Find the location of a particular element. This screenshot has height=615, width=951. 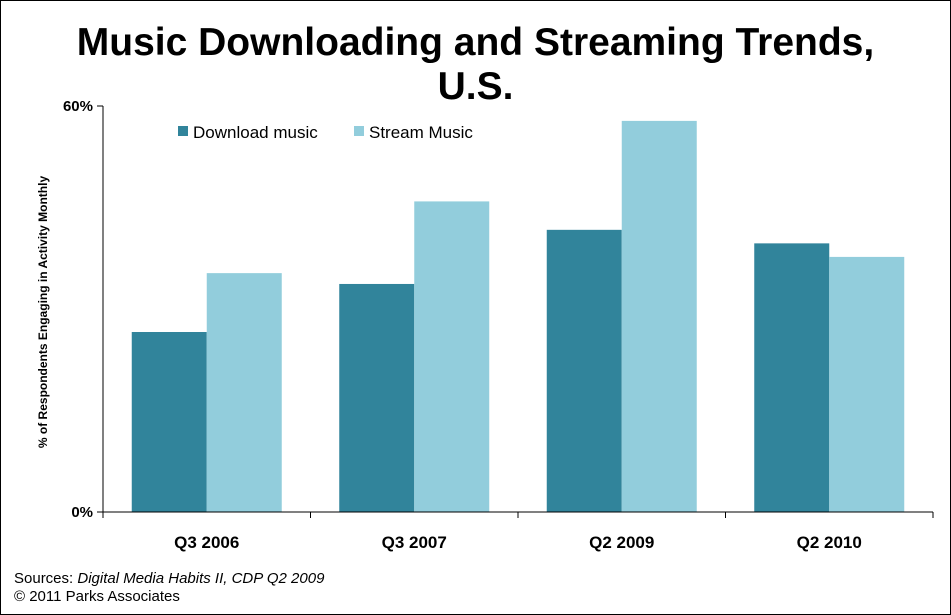

bar-stream-music-q3-2006 is located at coordinates (244, 392).